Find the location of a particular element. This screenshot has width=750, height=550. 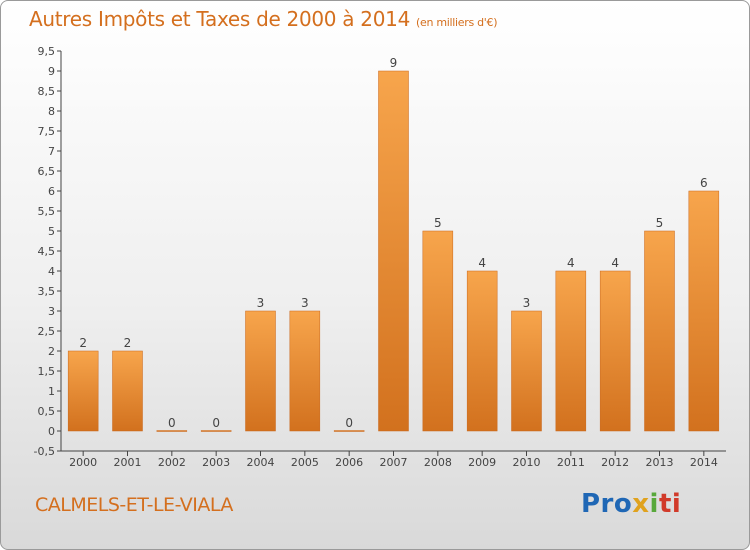

bar-2000 is located at coordinates (83, 391).